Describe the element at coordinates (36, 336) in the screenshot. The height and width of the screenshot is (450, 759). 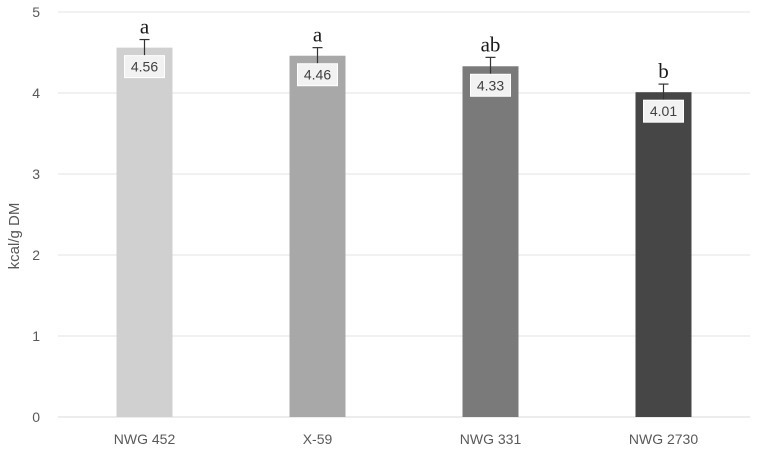
I see `y-tick-label: 1` at that location.